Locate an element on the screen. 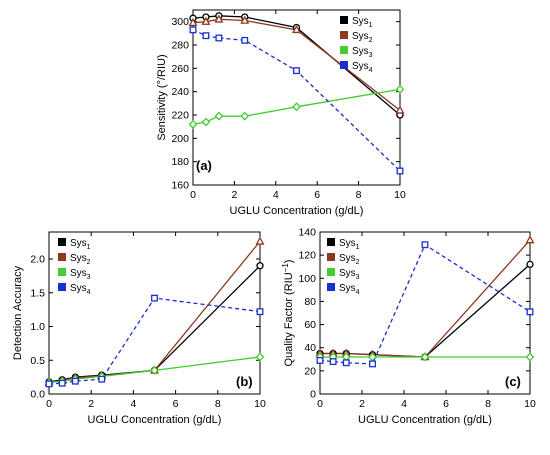  data-point-sys1 is located at coordinates (530, 264).